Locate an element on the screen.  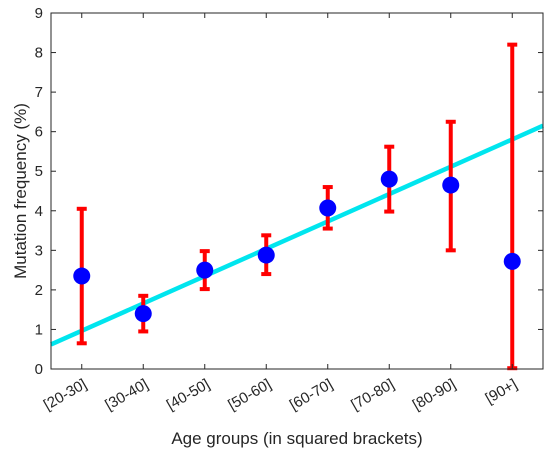
x-tick-label: [90+] is located at coordinates (501, 392).